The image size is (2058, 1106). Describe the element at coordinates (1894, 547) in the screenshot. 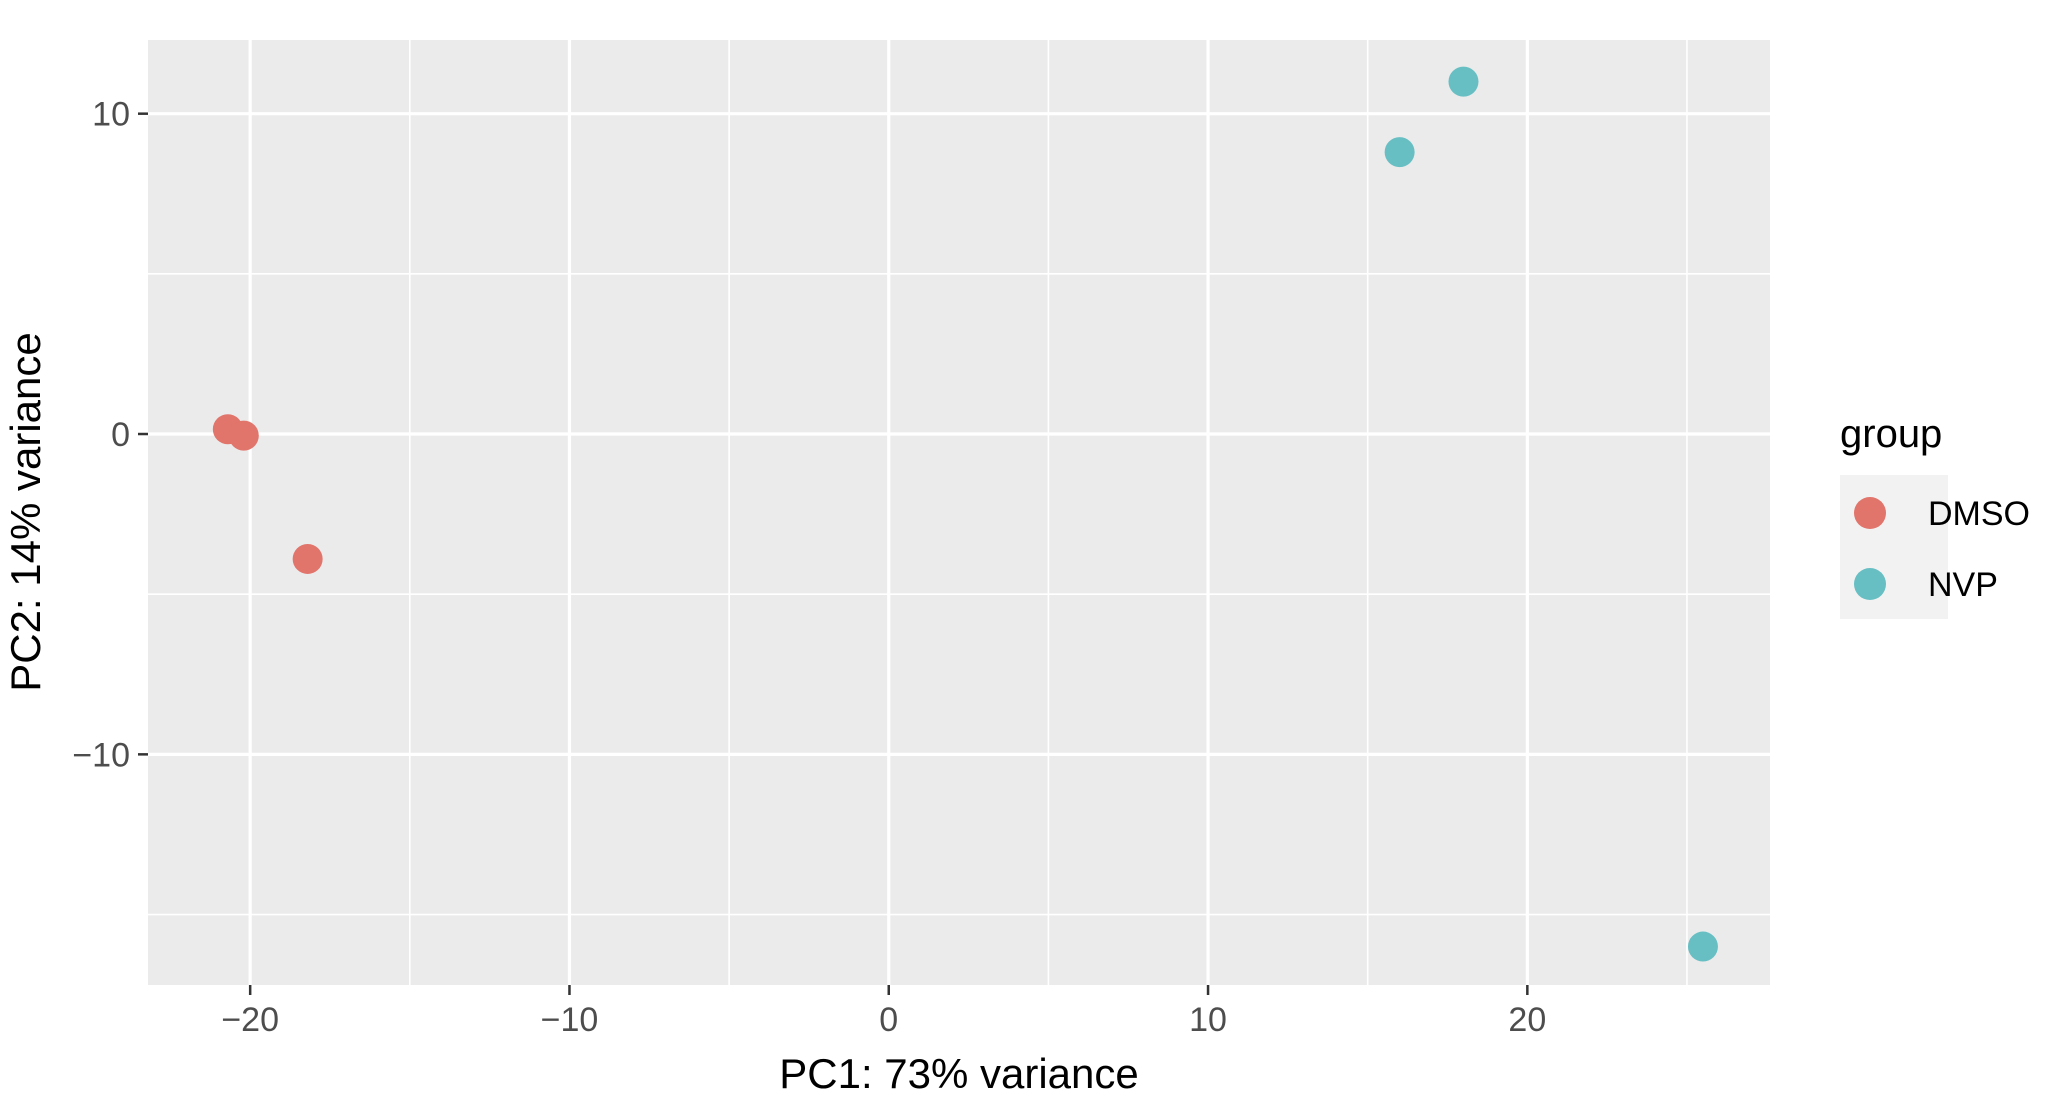

I see `legend-key-background` at that location.